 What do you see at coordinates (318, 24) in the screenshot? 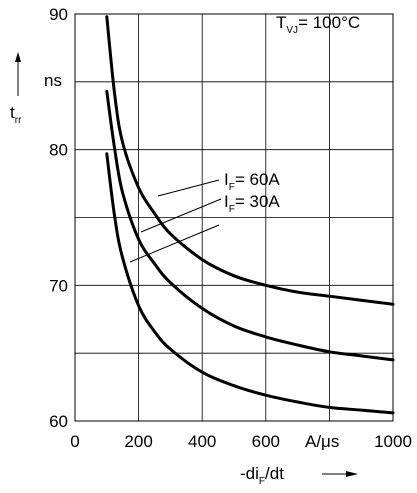
I see `temperature-annotation: TVJ= 100°C` at bounding box center [318, 24].